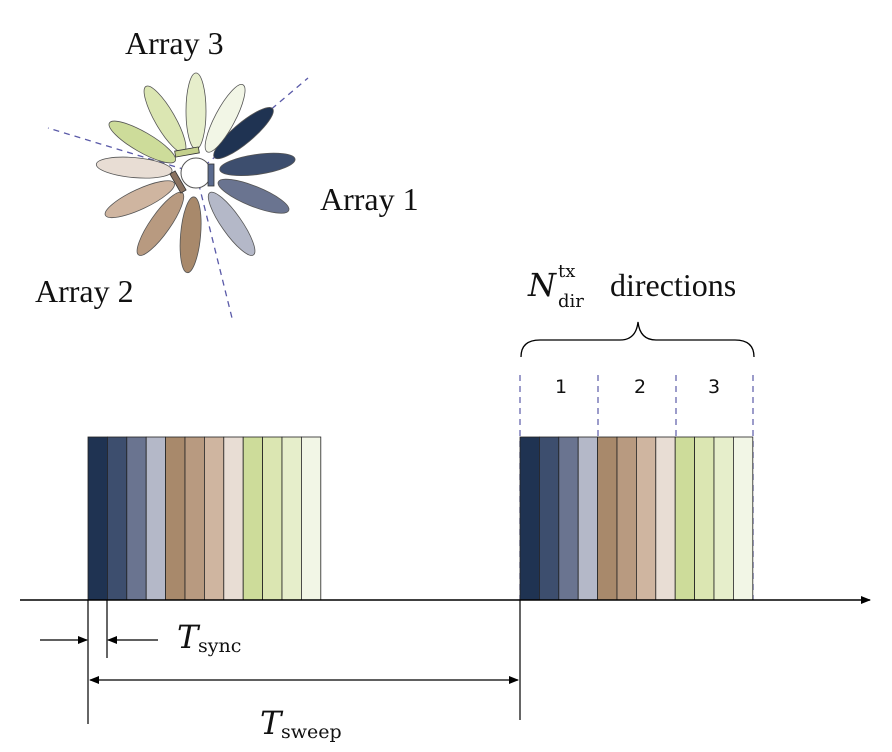 The height and width of the screenshot is (752, 892). I want to click on group-label-2: 2, so click(640, 387).